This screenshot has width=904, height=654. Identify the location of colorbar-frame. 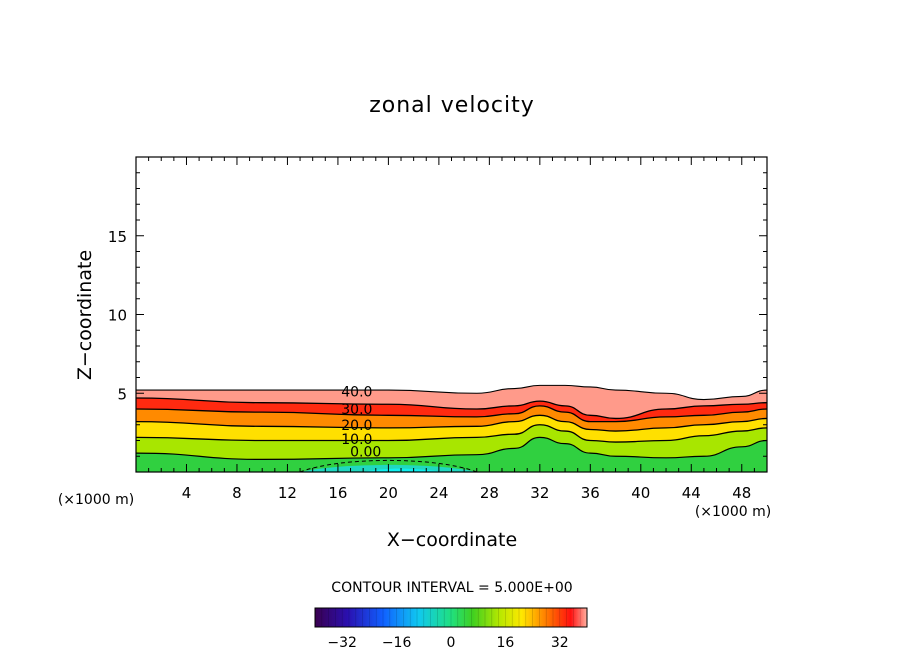
(451, 617).